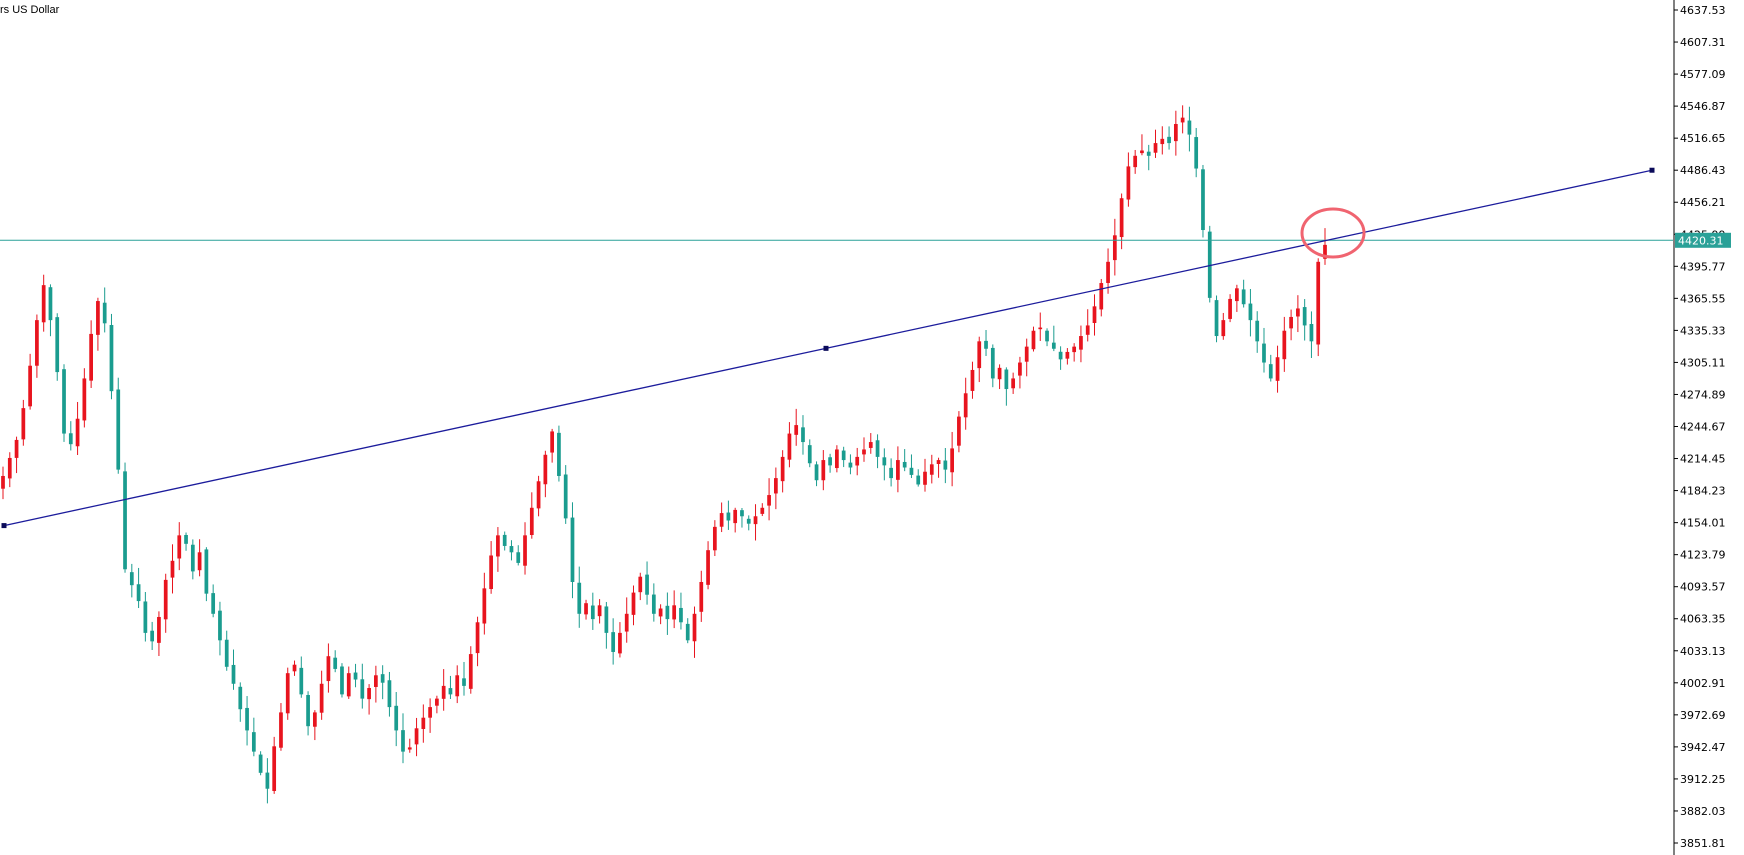 The height and width of the screenshot is (855, 1744). I want to click on y-tick-label: 4123.79, so click(1703, 555).